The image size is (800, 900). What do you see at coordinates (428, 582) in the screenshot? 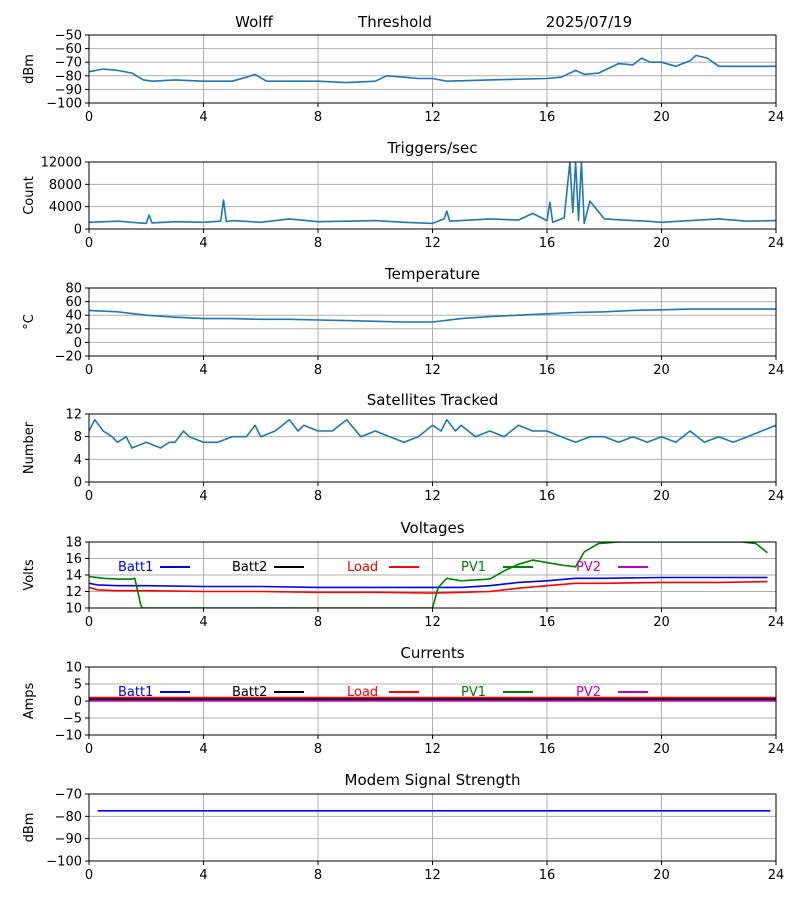
I see `series-line-batt1` at bounding box center [428, 582].